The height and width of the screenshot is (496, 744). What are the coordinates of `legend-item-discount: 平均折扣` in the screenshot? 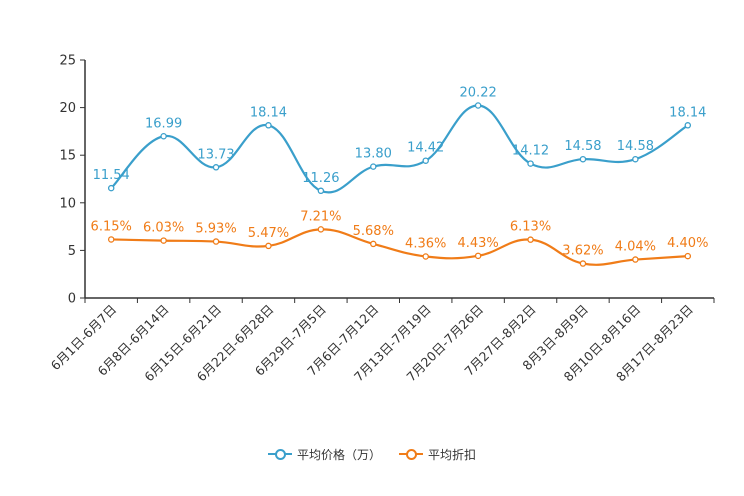 It's located at (437, 454).